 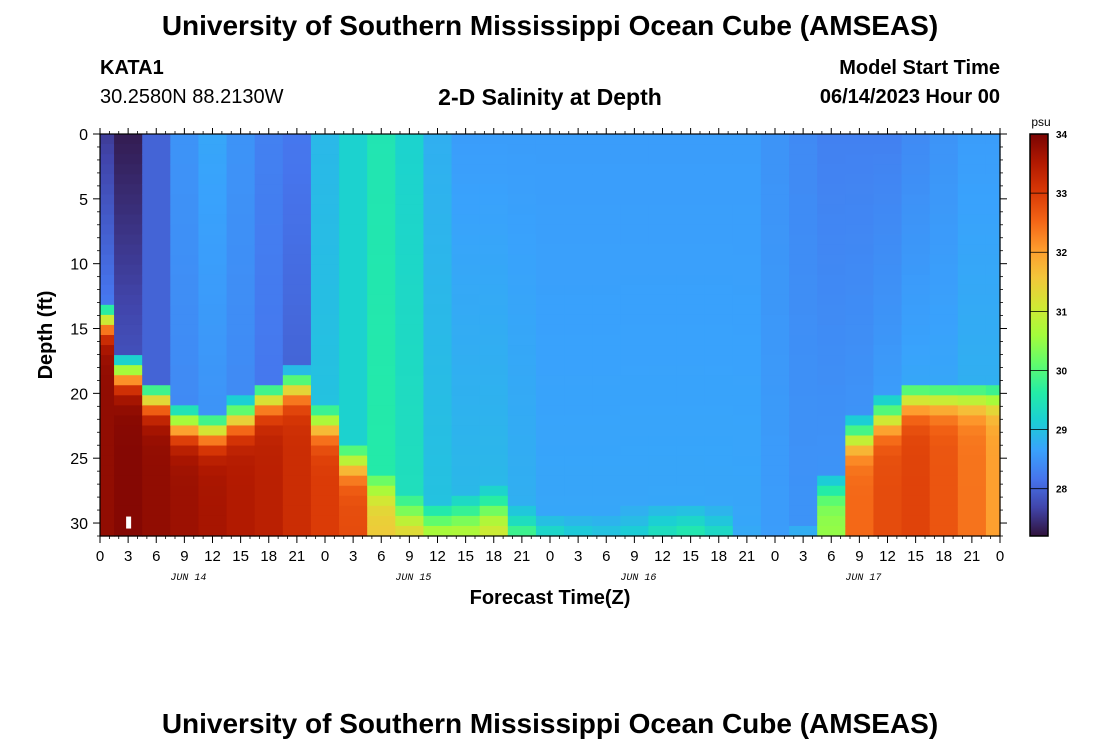 I want to click on x-tick-label: 6, so click(x=381, y=556).